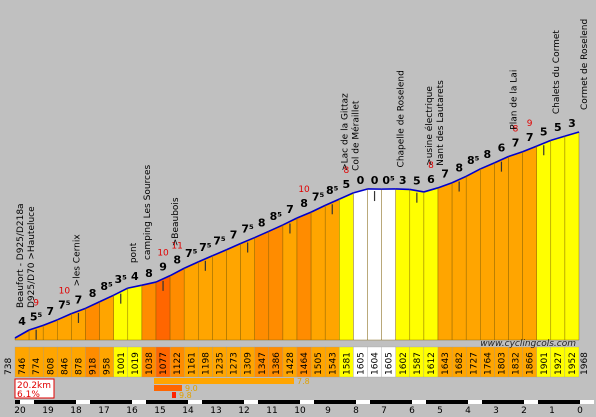 The image size is (596, 417). I want to click on grade-label: 9, so click(163, 267).